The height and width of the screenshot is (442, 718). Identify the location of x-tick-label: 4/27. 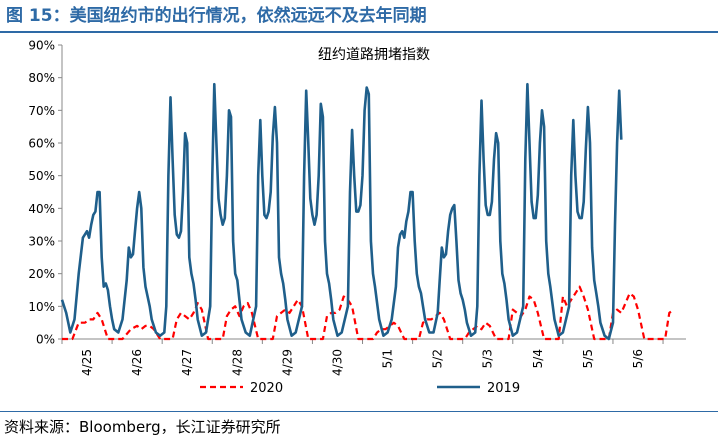
(187, 362).